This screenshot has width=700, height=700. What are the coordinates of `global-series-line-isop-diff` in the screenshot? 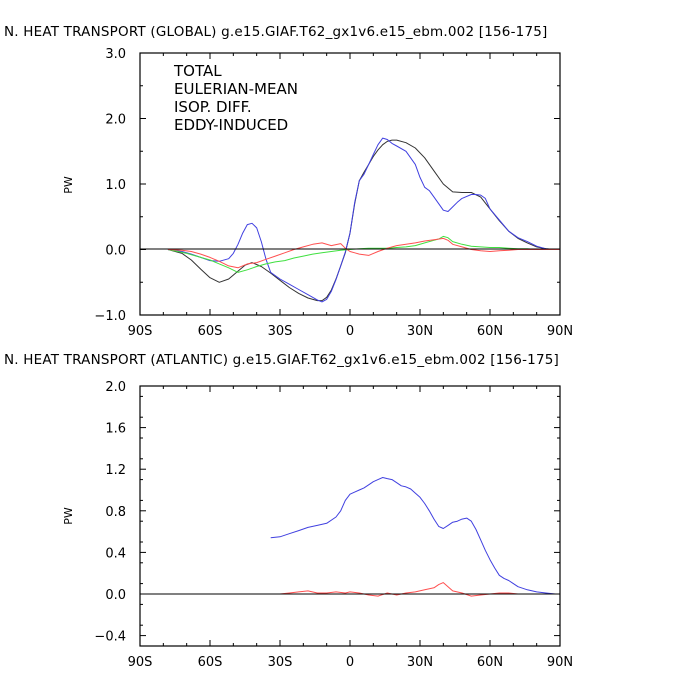 It's located at (363, 254).